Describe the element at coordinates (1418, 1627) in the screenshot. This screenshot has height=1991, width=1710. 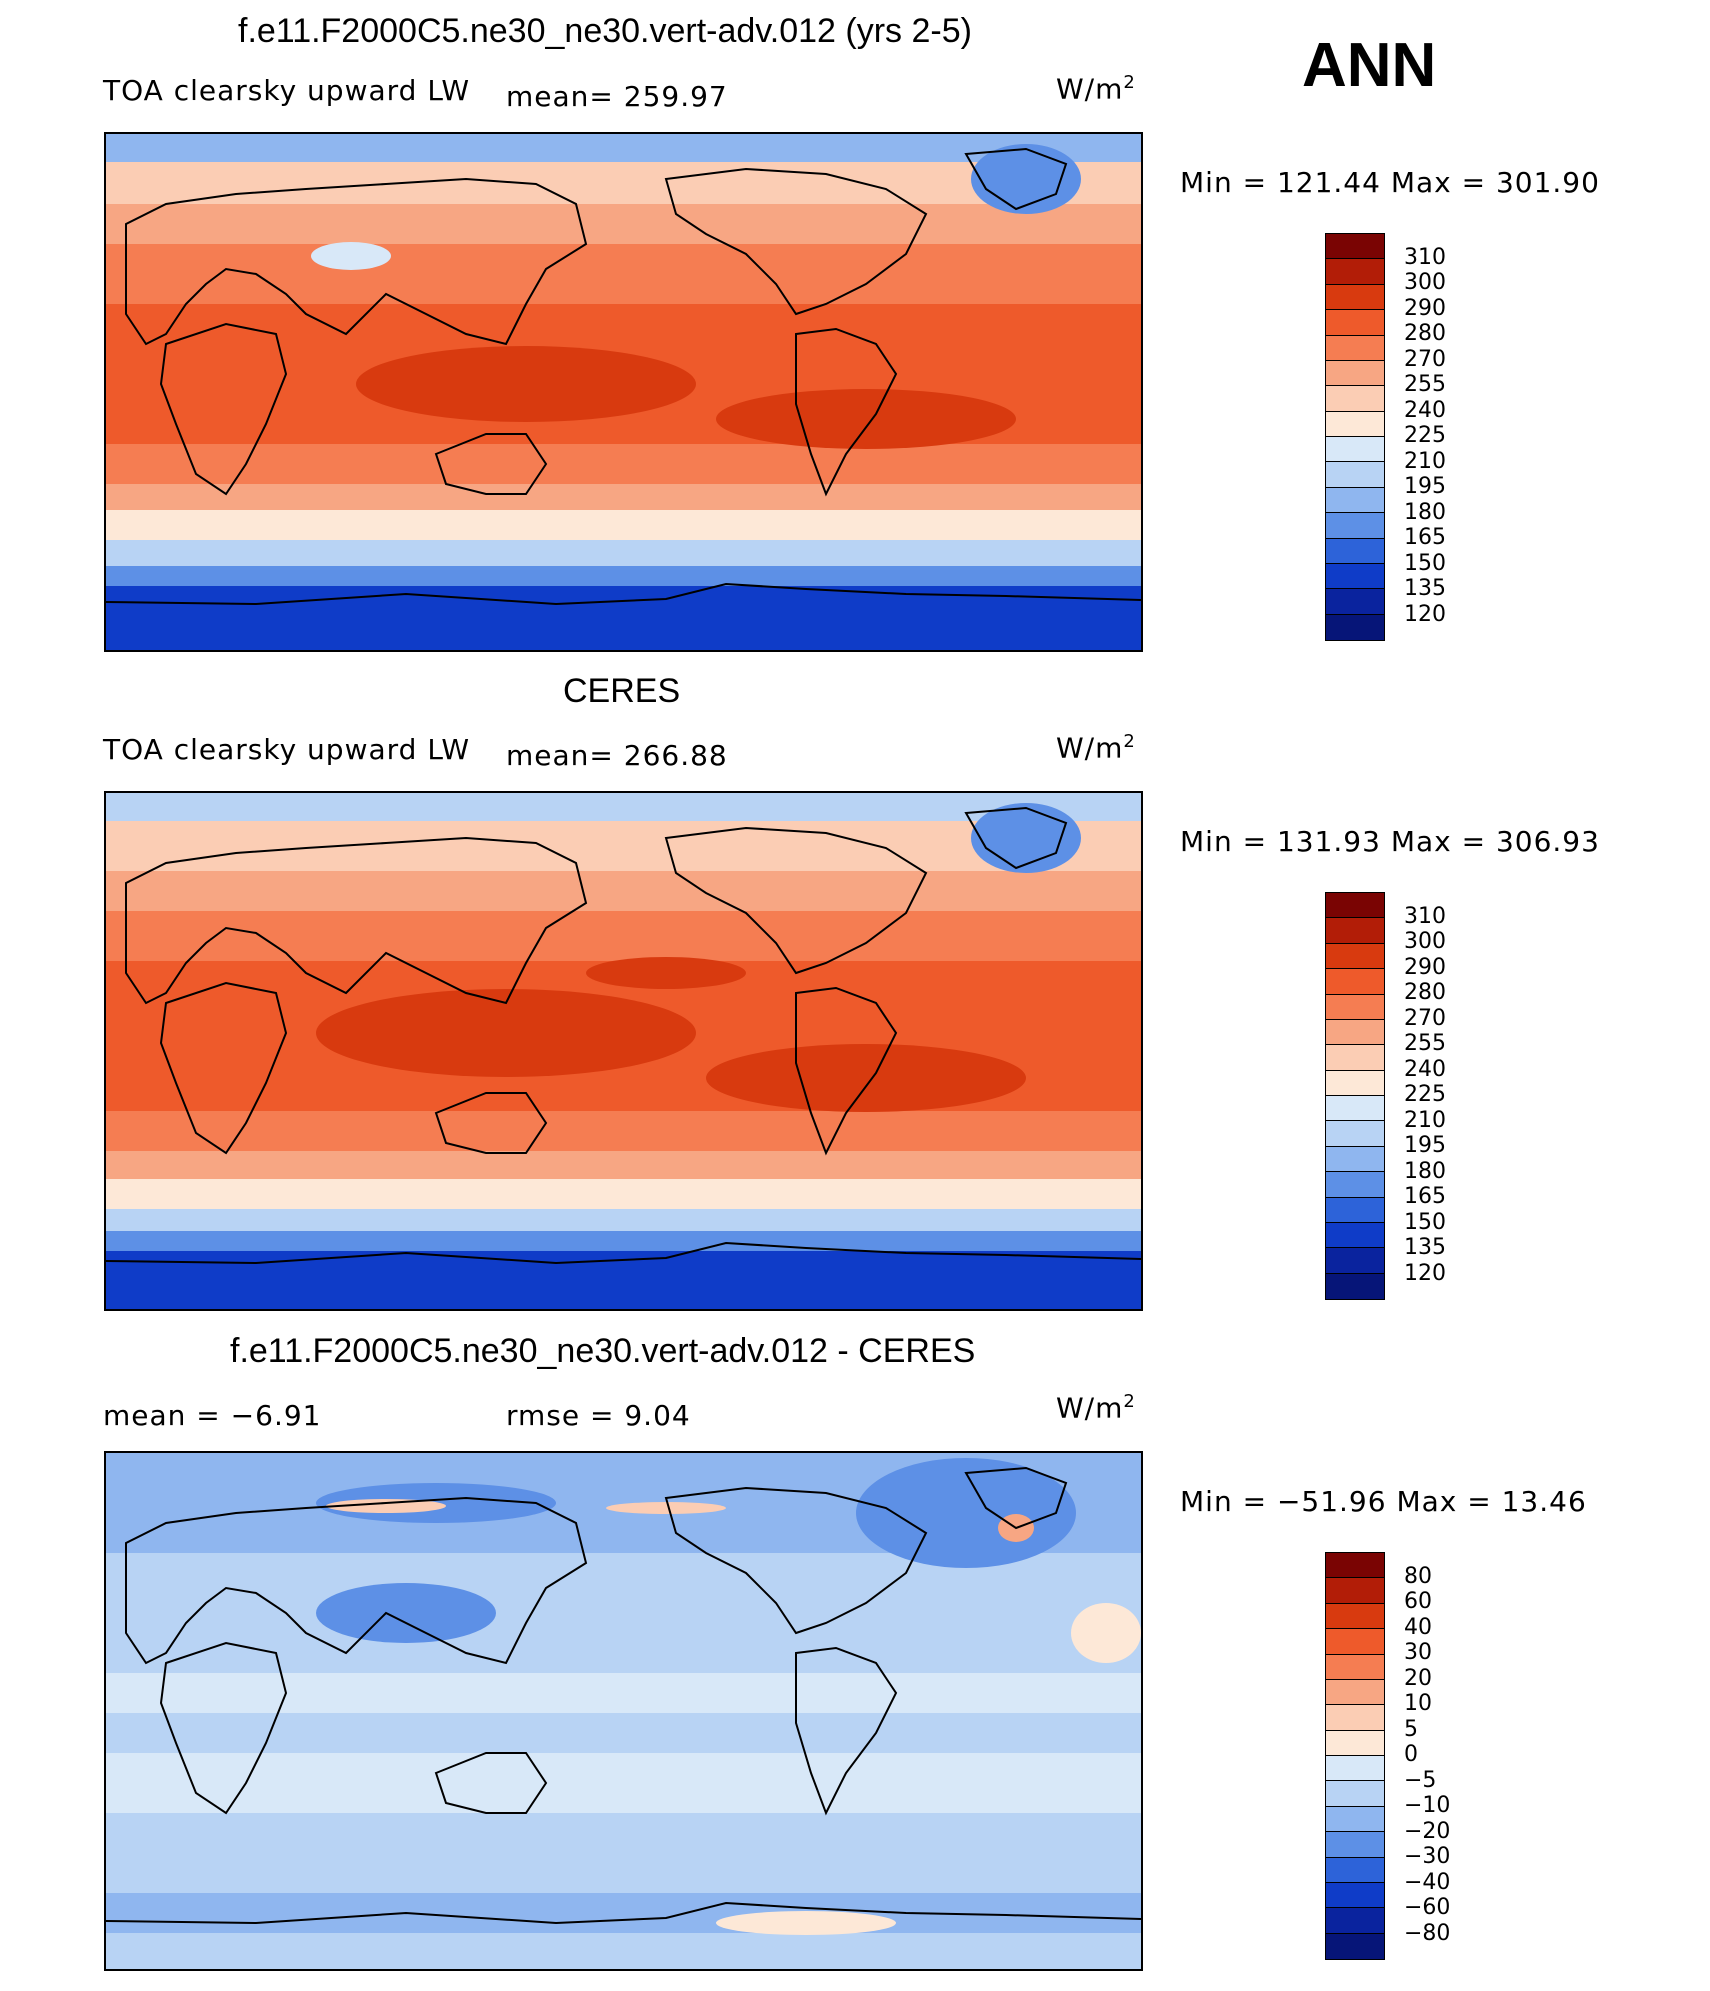
I see `colorbar-tick-label: 40` at that location.